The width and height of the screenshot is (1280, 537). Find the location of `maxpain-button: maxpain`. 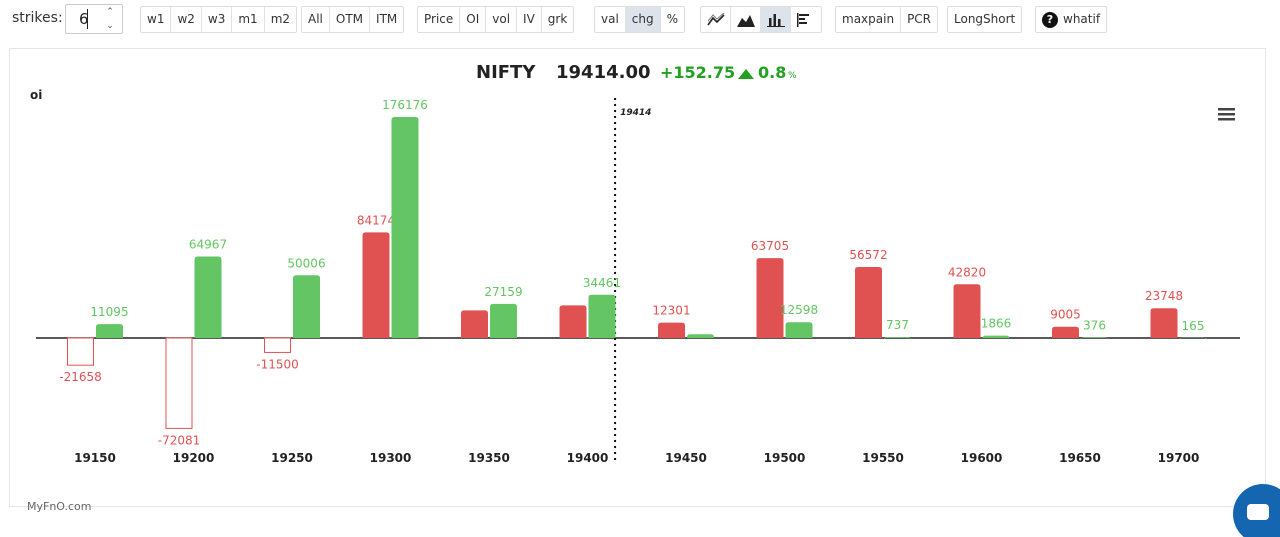

maxpain-button: maxpain is located at coordinates (869, 19).